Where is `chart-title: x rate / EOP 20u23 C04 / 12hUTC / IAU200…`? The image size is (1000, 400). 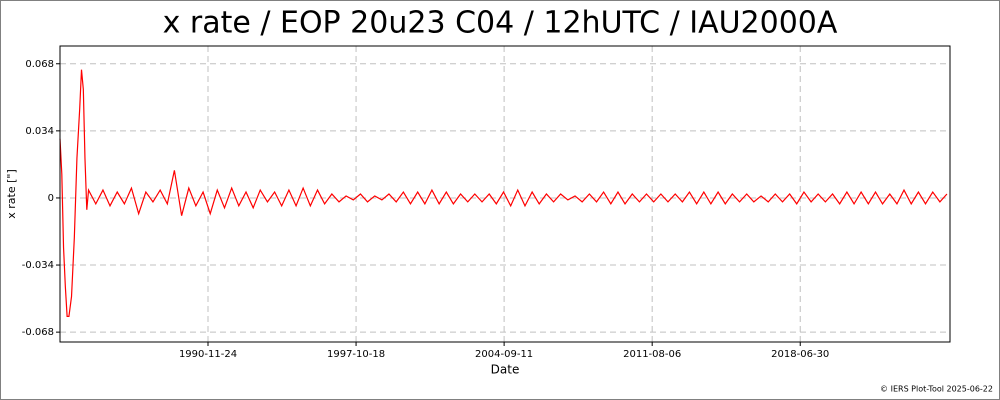
chart-title: x rate / EOP 20u23 C04 / 12hUTC / IAU200… is located at coordinates (500, 23).